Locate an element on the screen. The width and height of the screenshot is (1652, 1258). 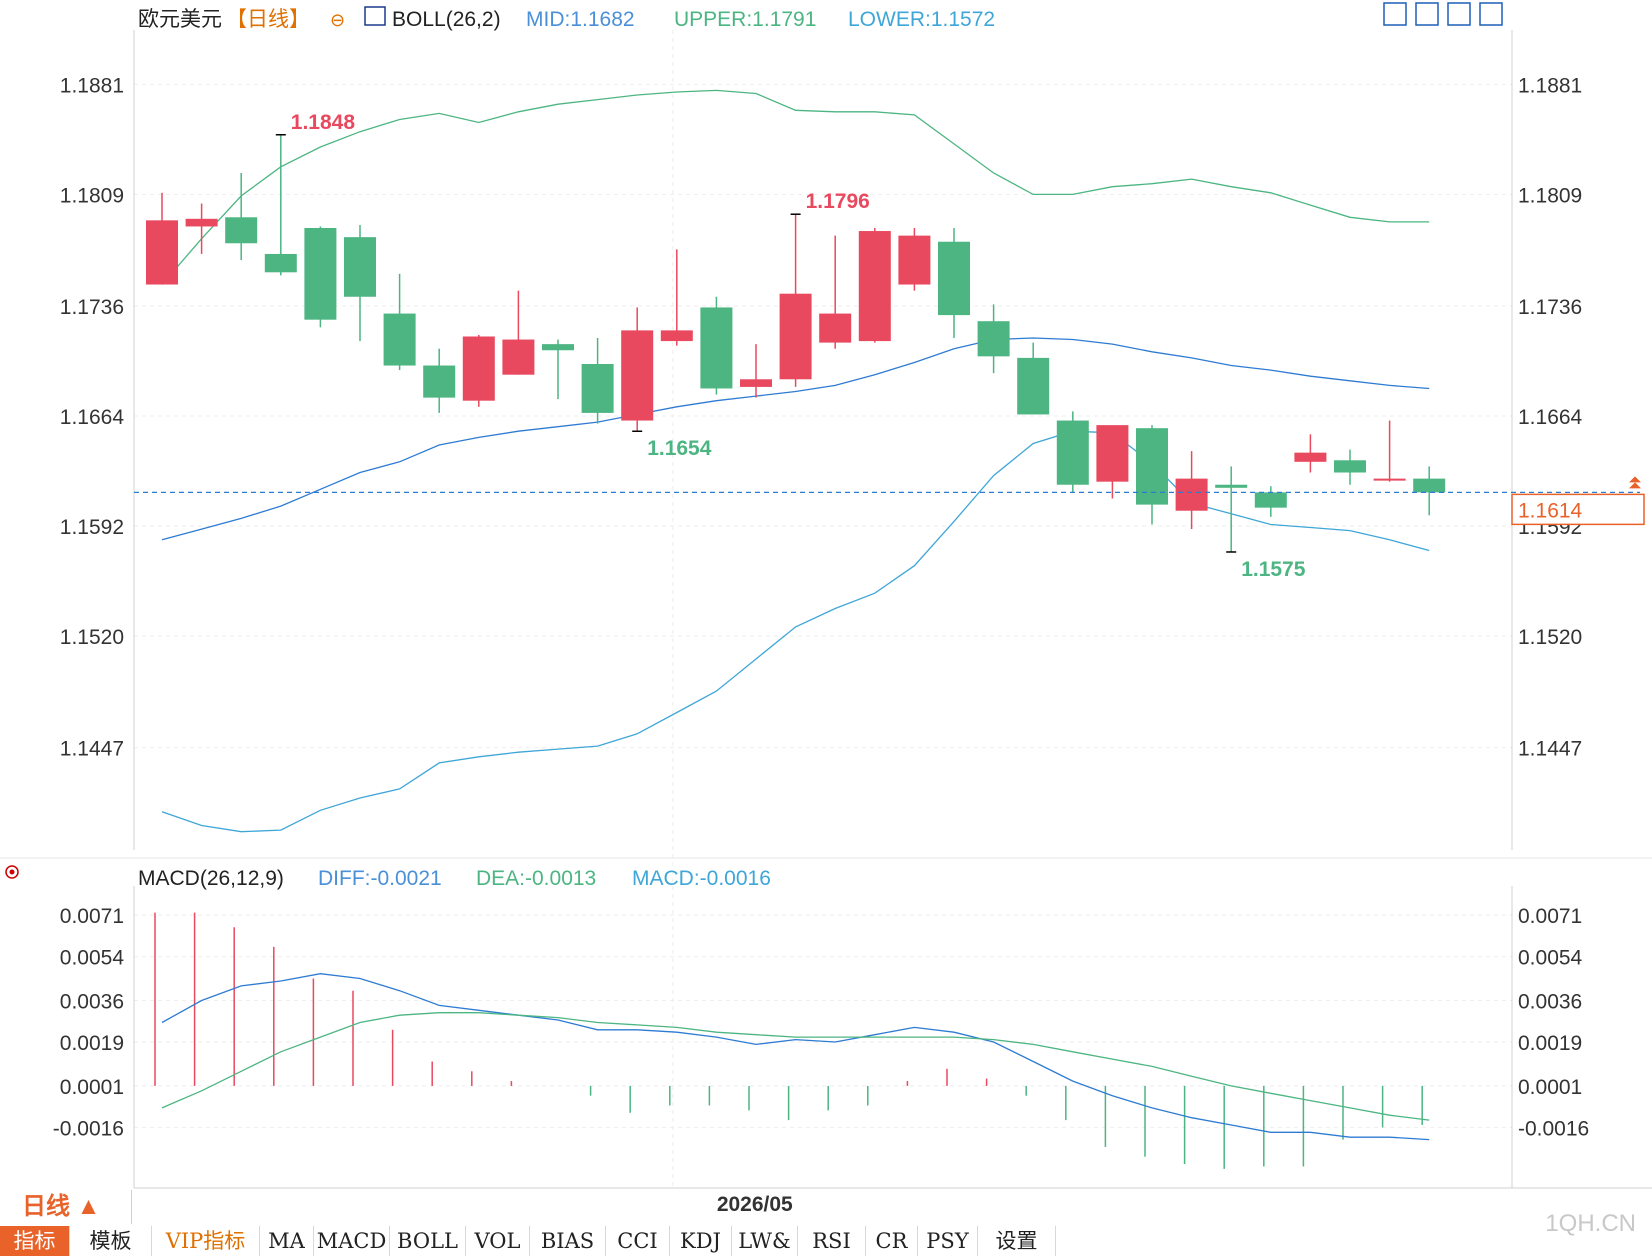
y-tick-right: 1.1664 is located at coordinates (1550, 417).